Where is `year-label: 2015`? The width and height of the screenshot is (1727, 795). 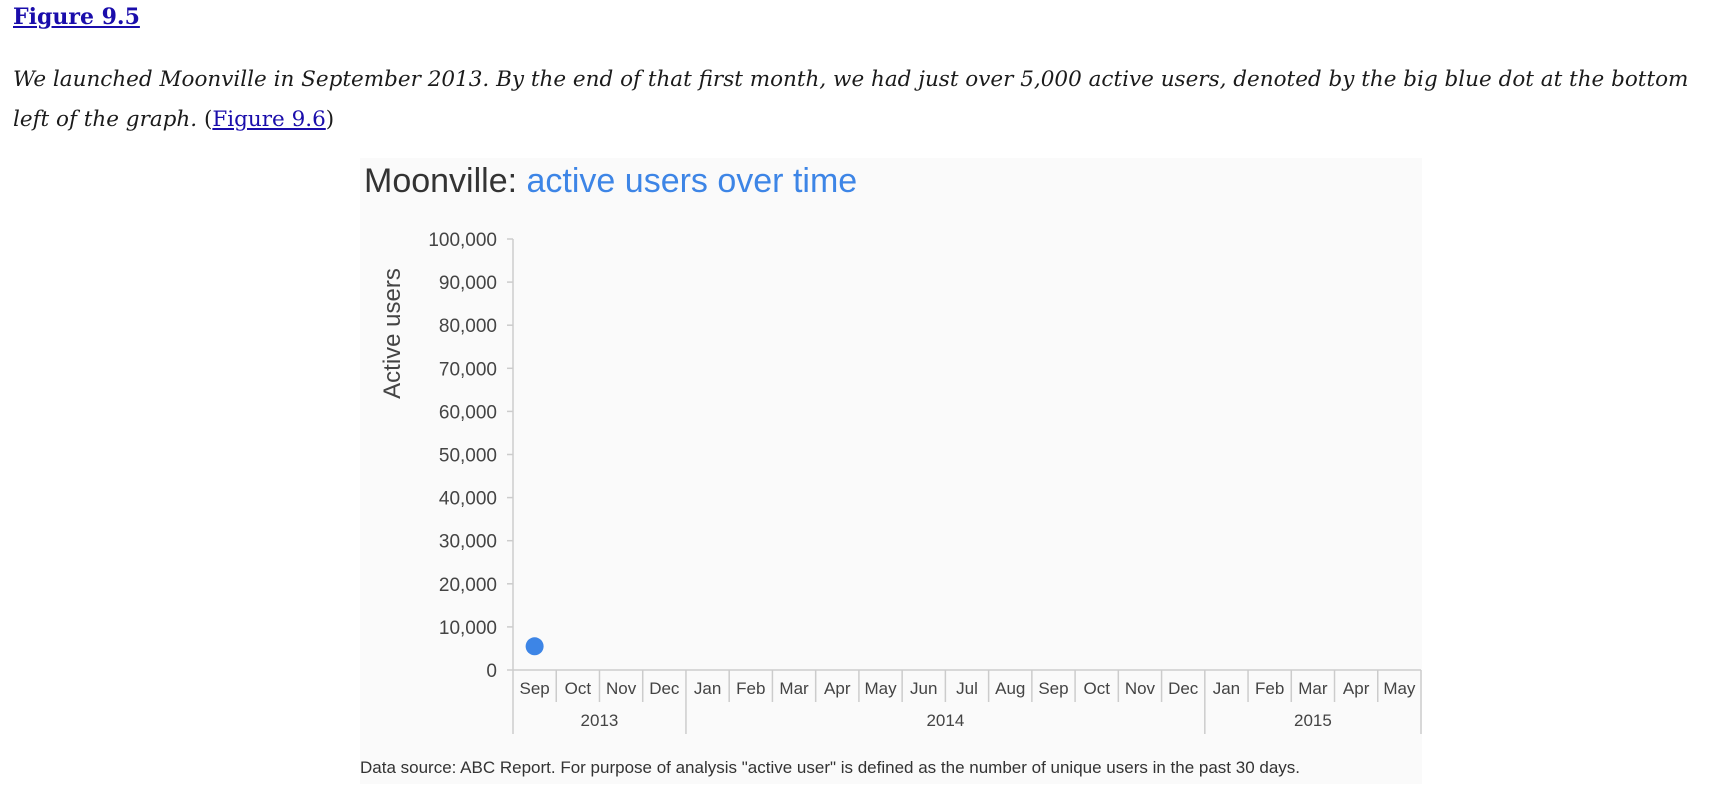
year-label: 2015 is located at coordinates (1313, 720).